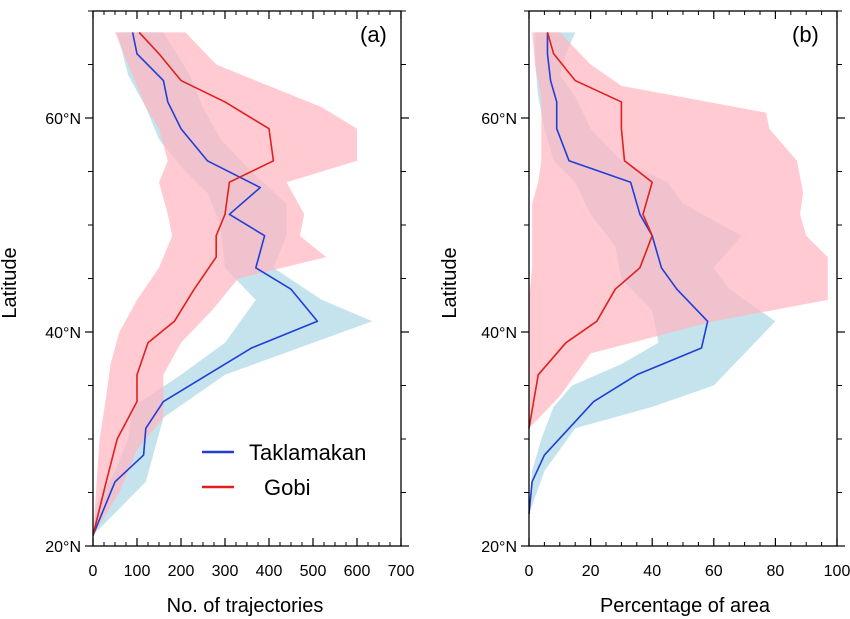 Image resolution: width=850 pixels, height=619 pixels. I want to click on legend-label-gobi: Gobi, so click(287, 487).